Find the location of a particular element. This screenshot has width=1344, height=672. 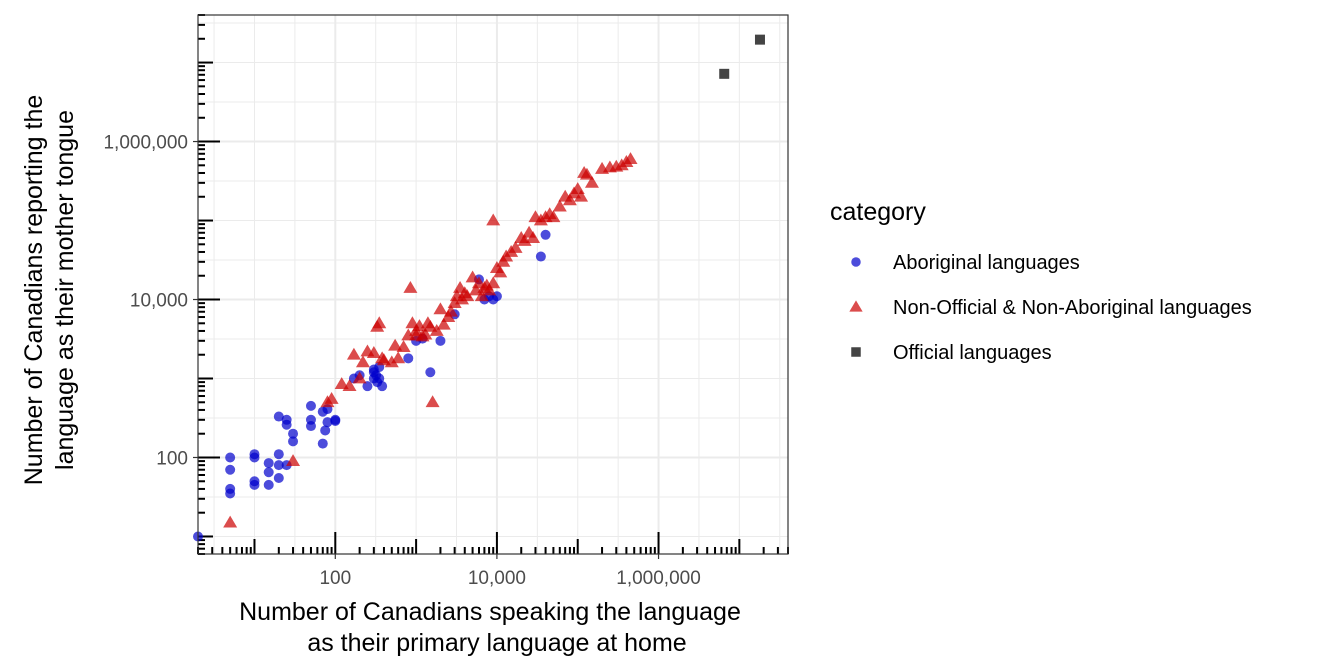

x-axis-ticks: 100 10,000 1,000,000 is located at coordinates (510, 571).